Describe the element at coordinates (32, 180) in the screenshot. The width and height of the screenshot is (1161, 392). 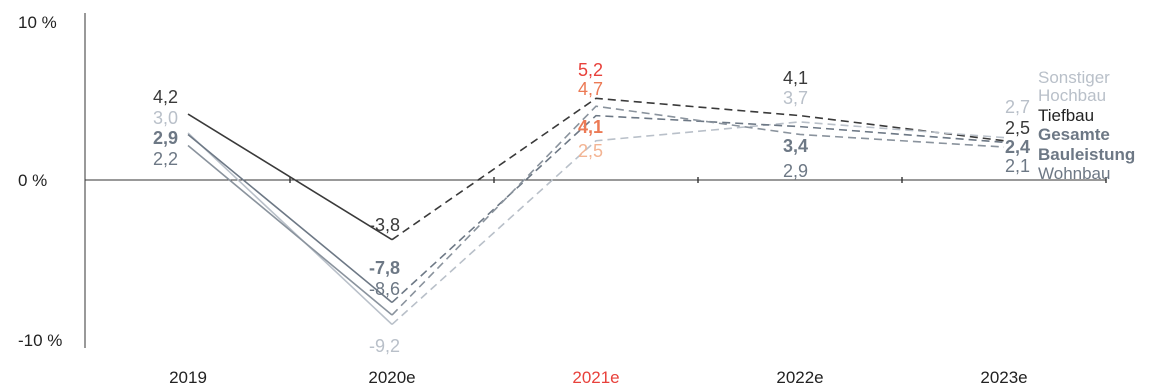
I see `y-tick-label: 0 %` at that location.